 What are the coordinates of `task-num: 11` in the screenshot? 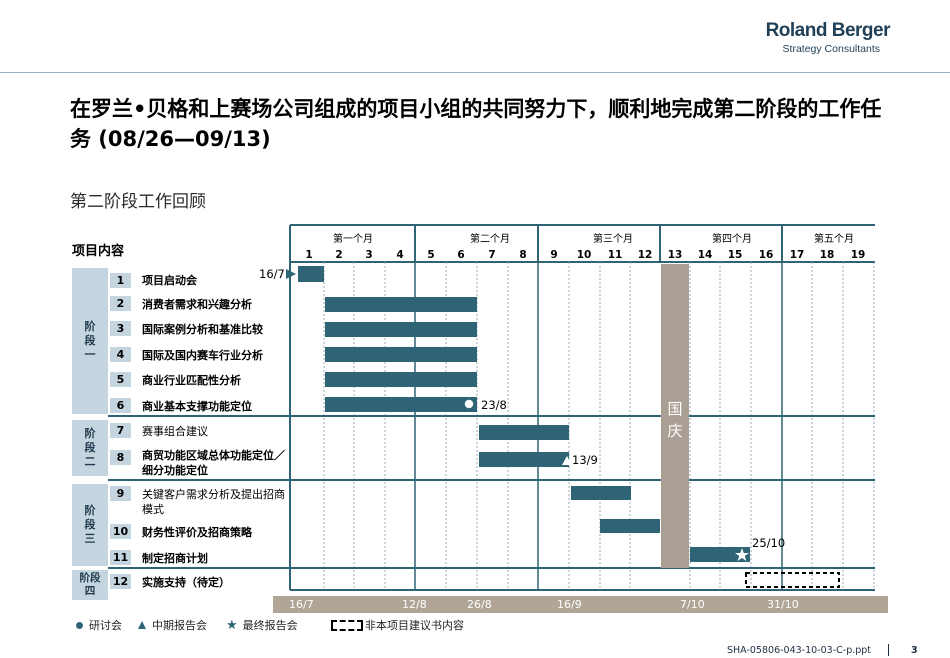 It's located at (120, 557).